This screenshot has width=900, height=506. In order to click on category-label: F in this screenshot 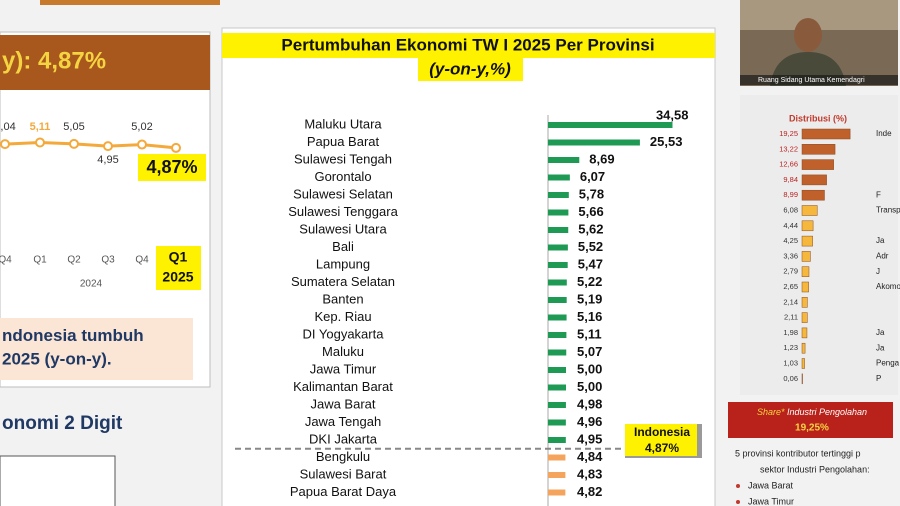, I will do `click(878, 194)`.